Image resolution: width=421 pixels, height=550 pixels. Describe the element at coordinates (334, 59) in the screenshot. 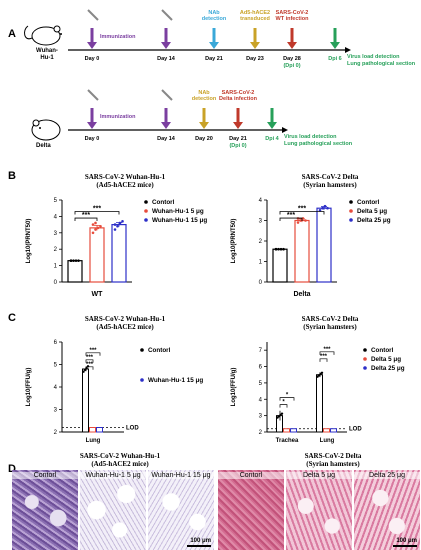

I see `timeline1-day-5: Dpi 6` at that location.